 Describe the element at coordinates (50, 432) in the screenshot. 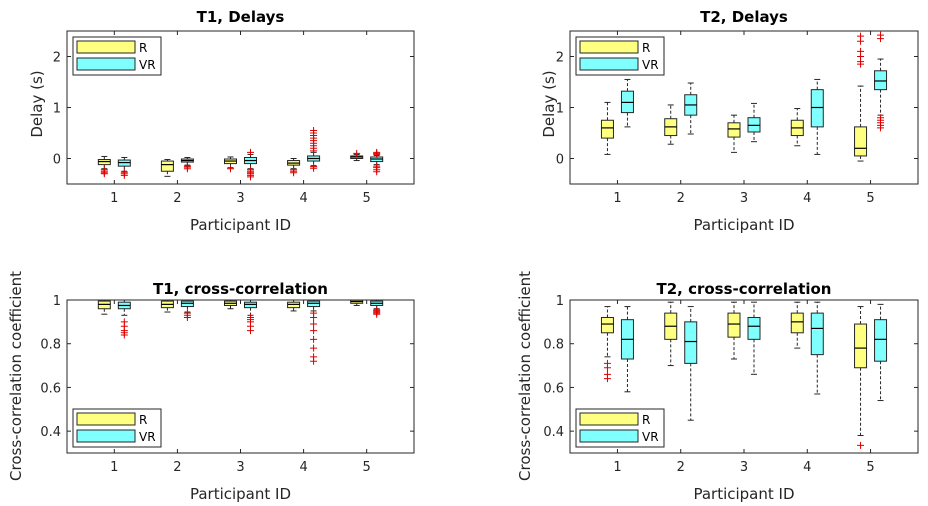

I see `y-tick-label: 0.4` at that location.